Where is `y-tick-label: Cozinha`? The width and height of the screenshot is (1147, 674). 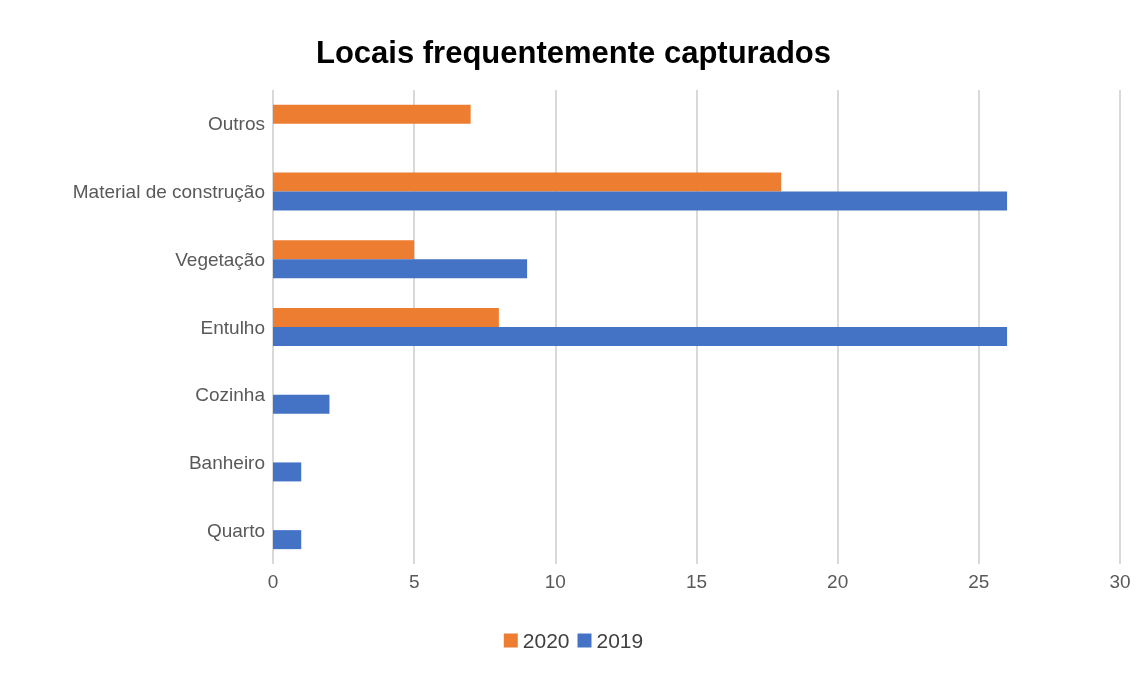
y-tick-label: Cozinha is located at coordinates (230, 395).